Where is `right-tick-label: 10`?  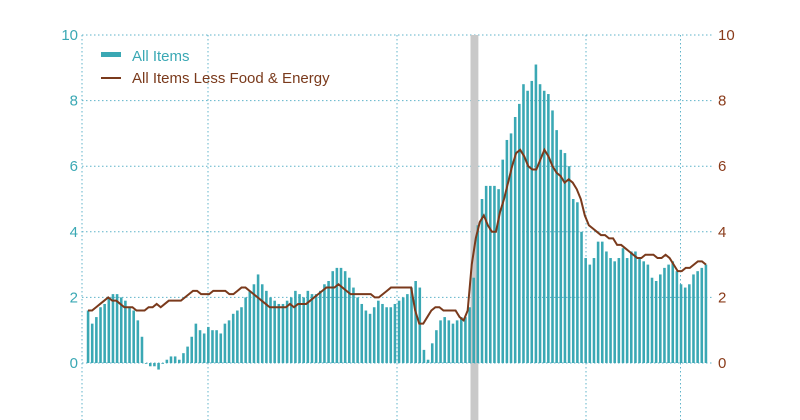 right-tick-label: 10 is located at coordinates (726, 35).